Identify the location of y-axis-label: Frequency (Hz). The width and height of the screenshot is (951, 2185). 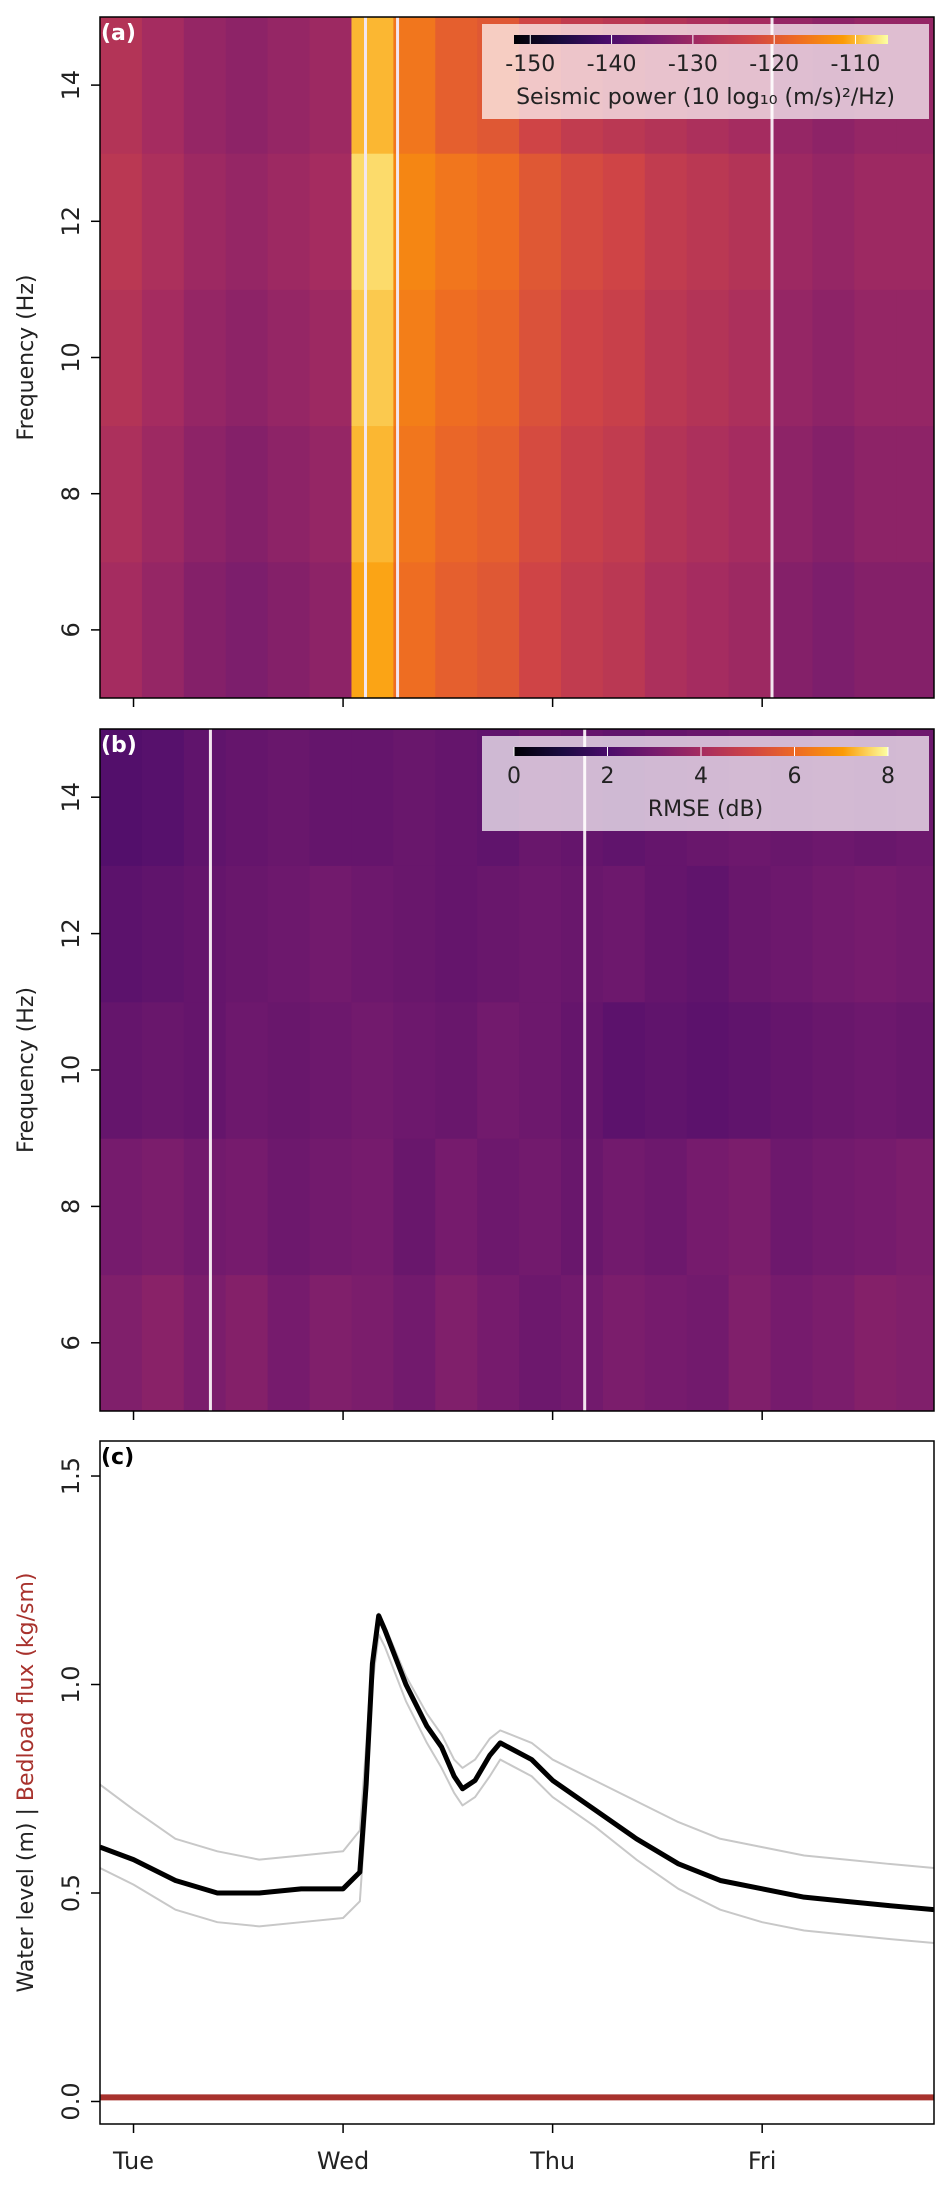
(26, 358).